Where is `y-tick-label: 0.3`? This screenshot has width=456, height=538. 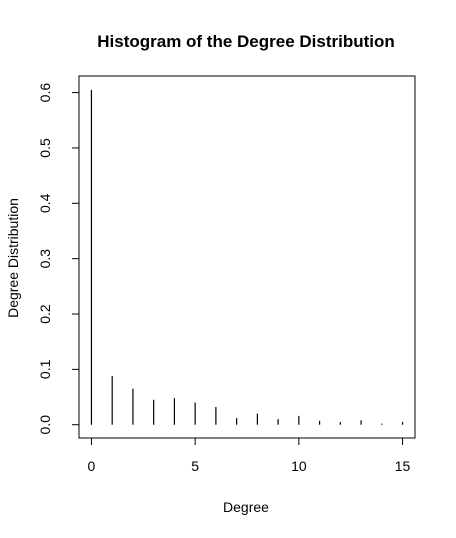 y-tick-label: 0.3 is located at coordinates (45, 259).